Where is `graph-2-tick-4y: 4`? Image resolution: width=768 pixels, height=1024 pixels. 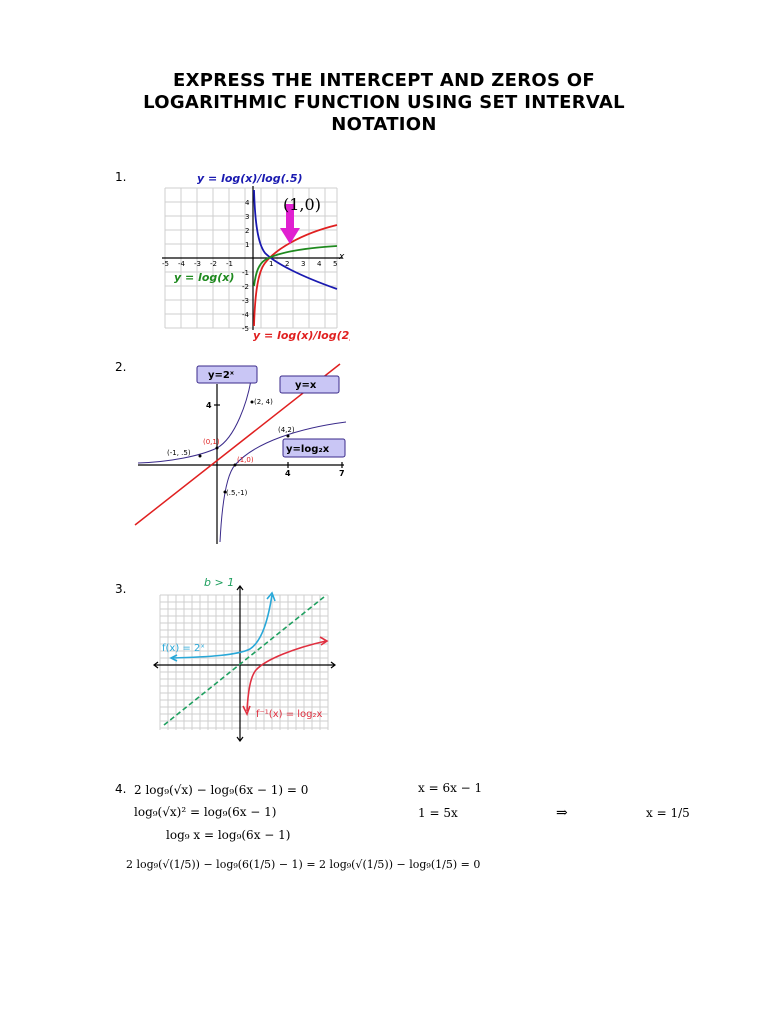 graph-2-tick-4y: 4 is located at coordinates (209, 405).